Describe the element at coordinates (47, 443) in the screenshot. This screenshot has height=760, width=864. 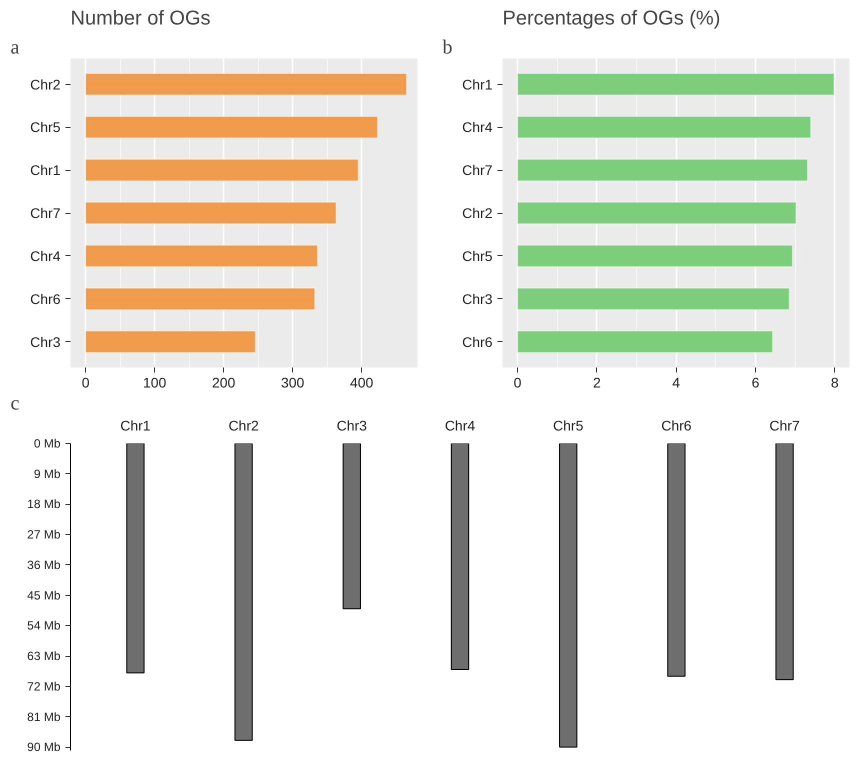
I see `y-tick-label: 0 Mb` at that location.